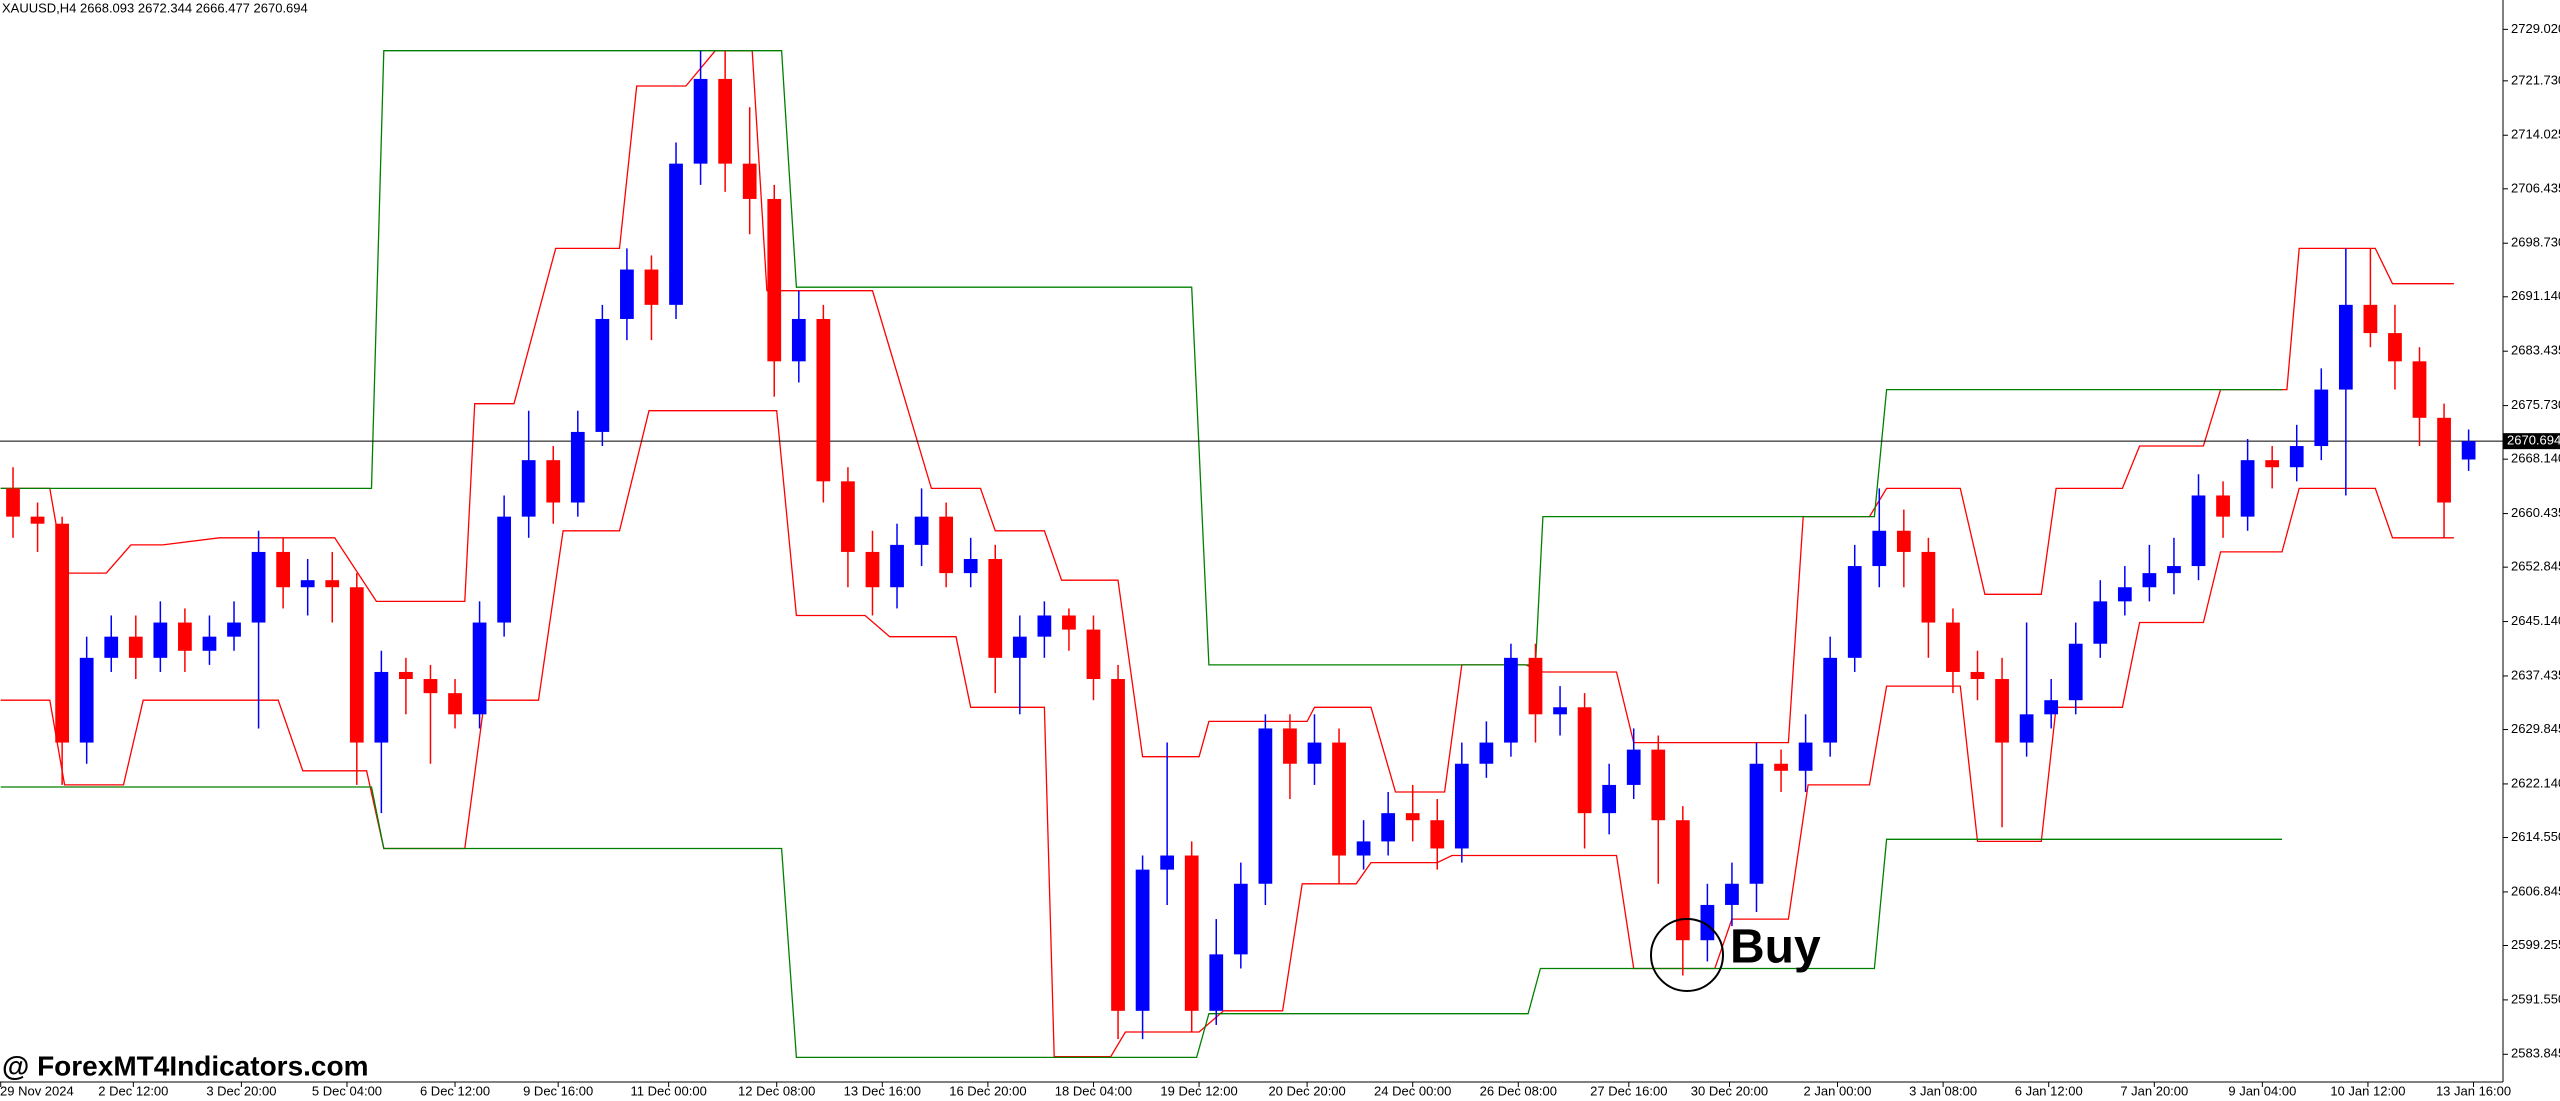  I want to click on x-tick-label: 6 Jan 12:00, so click(2049, 1090).